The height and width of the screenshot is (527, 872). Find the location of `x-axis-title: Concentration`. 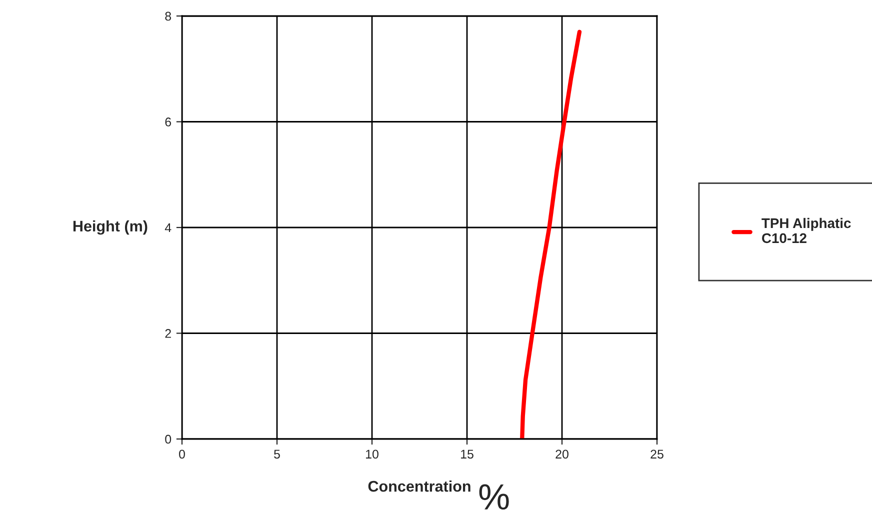

x-axis-title: Concentration is located at coordinates (419, 486).